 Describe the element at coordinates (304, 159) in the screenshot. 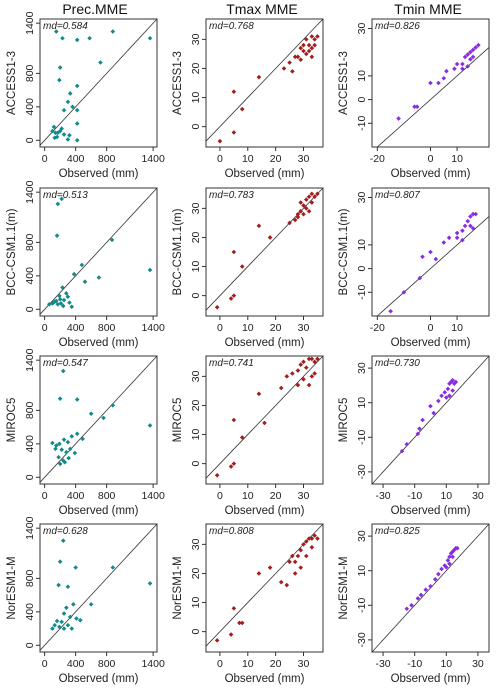

I see `x-tick-label: 30` at that location.